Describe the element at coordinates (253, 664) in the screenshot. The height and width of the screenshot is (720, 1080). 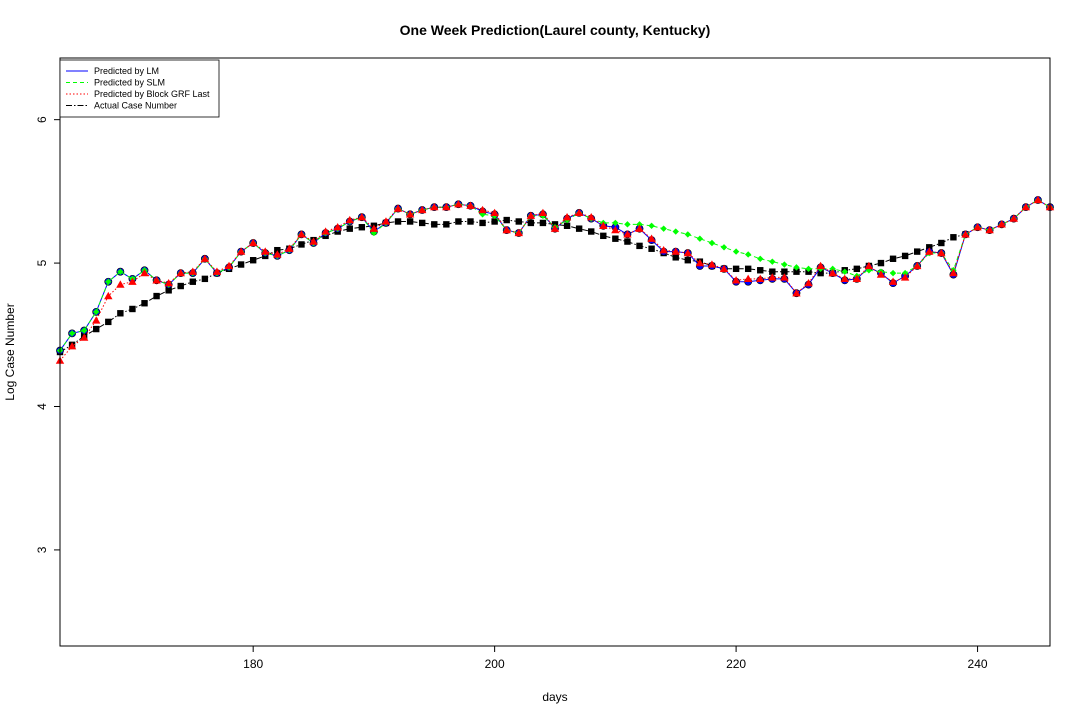
I see `x-tick-label-0: 180` at that location.